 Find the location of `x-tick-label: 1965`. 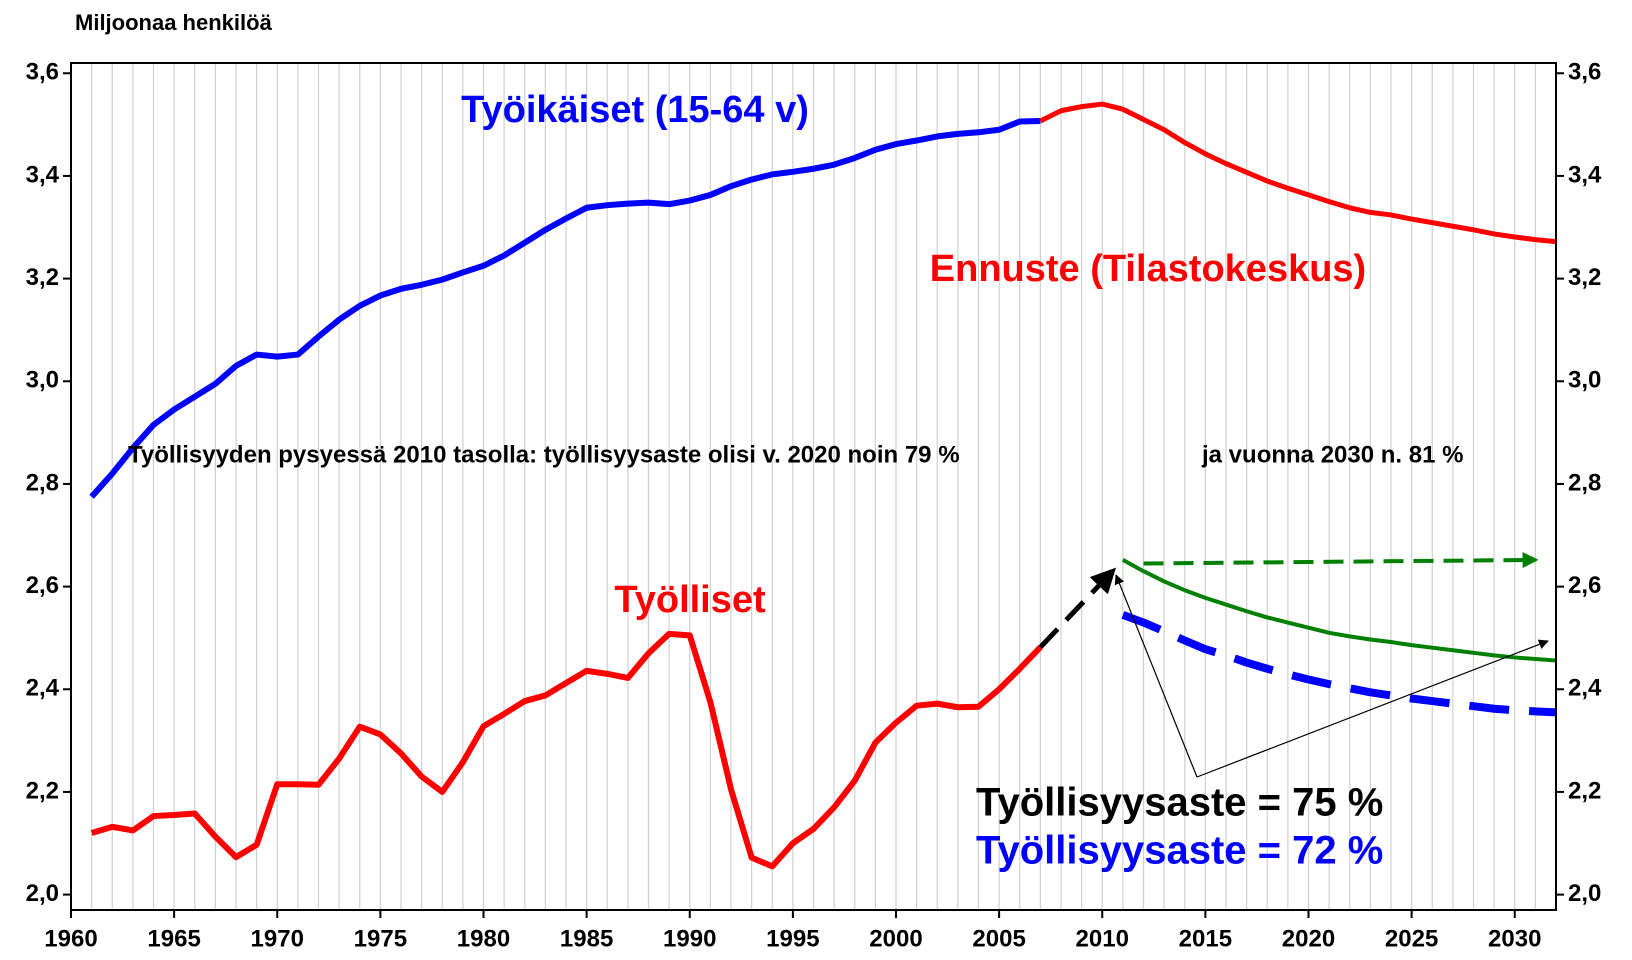

x-tick-label: 1965 is located at coordinates (173, 938).